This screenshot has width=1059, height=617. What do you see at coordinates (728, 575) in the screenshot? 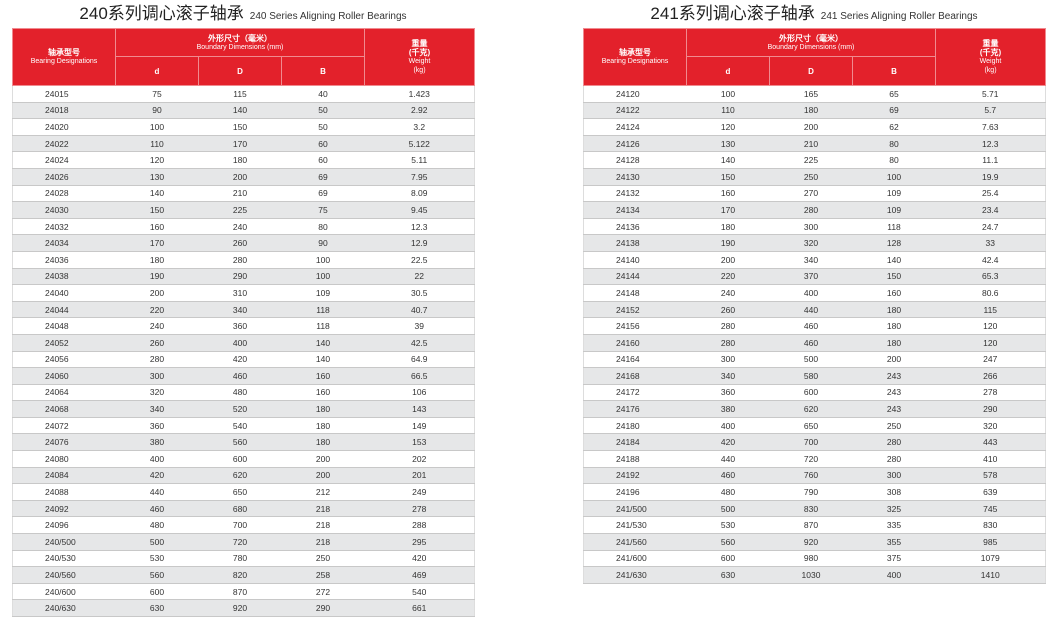
I see `inner-diameter-cell: 630` at bounding box center [728, 575].